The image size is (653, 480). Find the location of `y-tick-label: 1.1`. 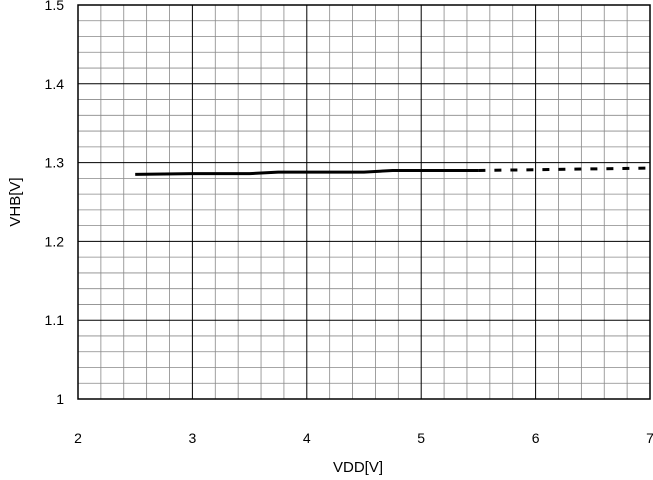

y-tick-label: 1.1 is located at coordinates (55, 320).